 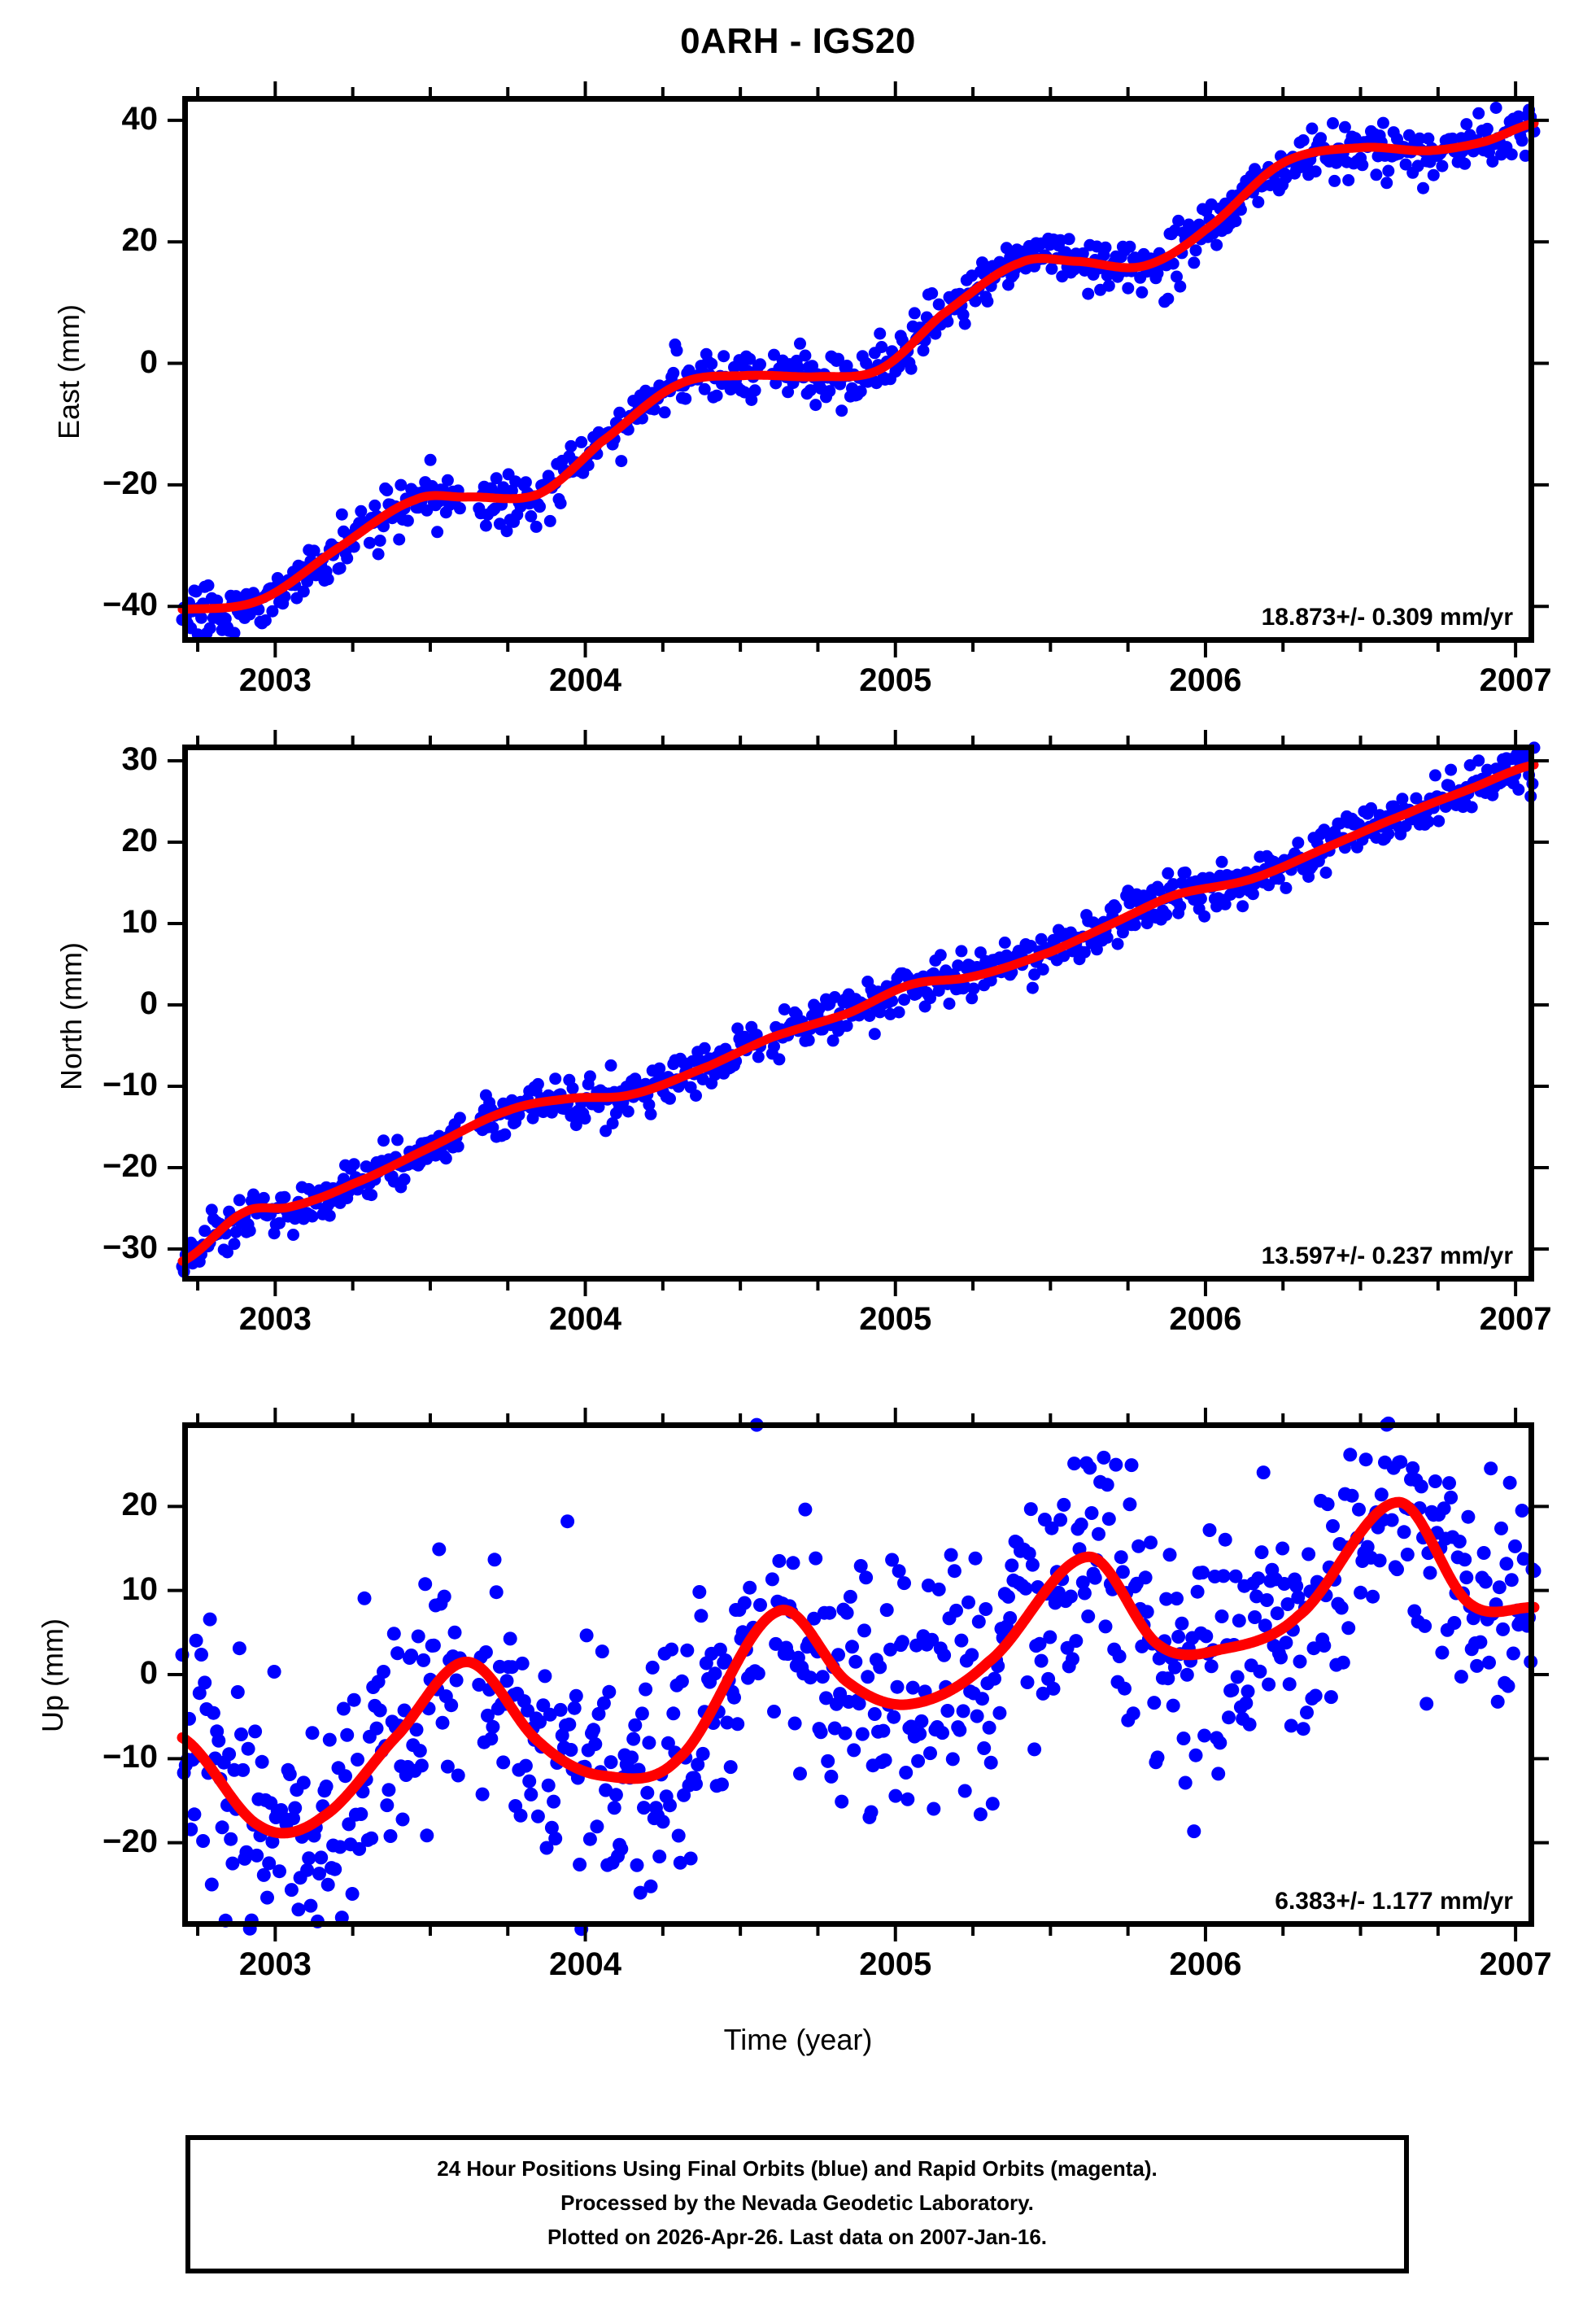 What do you see at coordinates (895, 1964) in the screenshot?
I see `up-xtick-label: 2005` at bounding box center [895, 1964].